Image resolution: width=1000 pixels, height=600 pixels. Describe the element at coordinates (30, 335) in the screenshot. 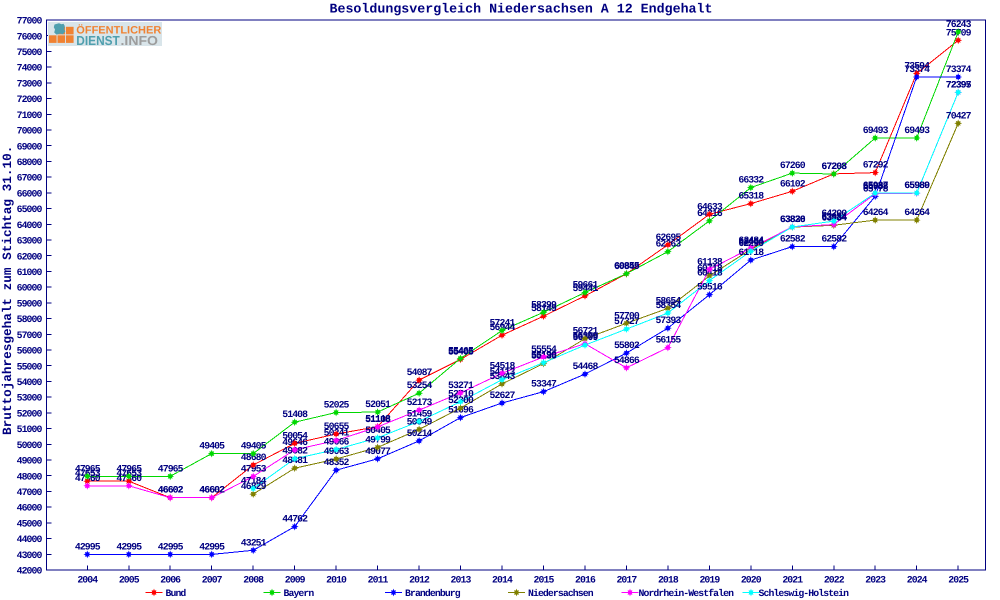

I see `svg-text: 57000` at that location.